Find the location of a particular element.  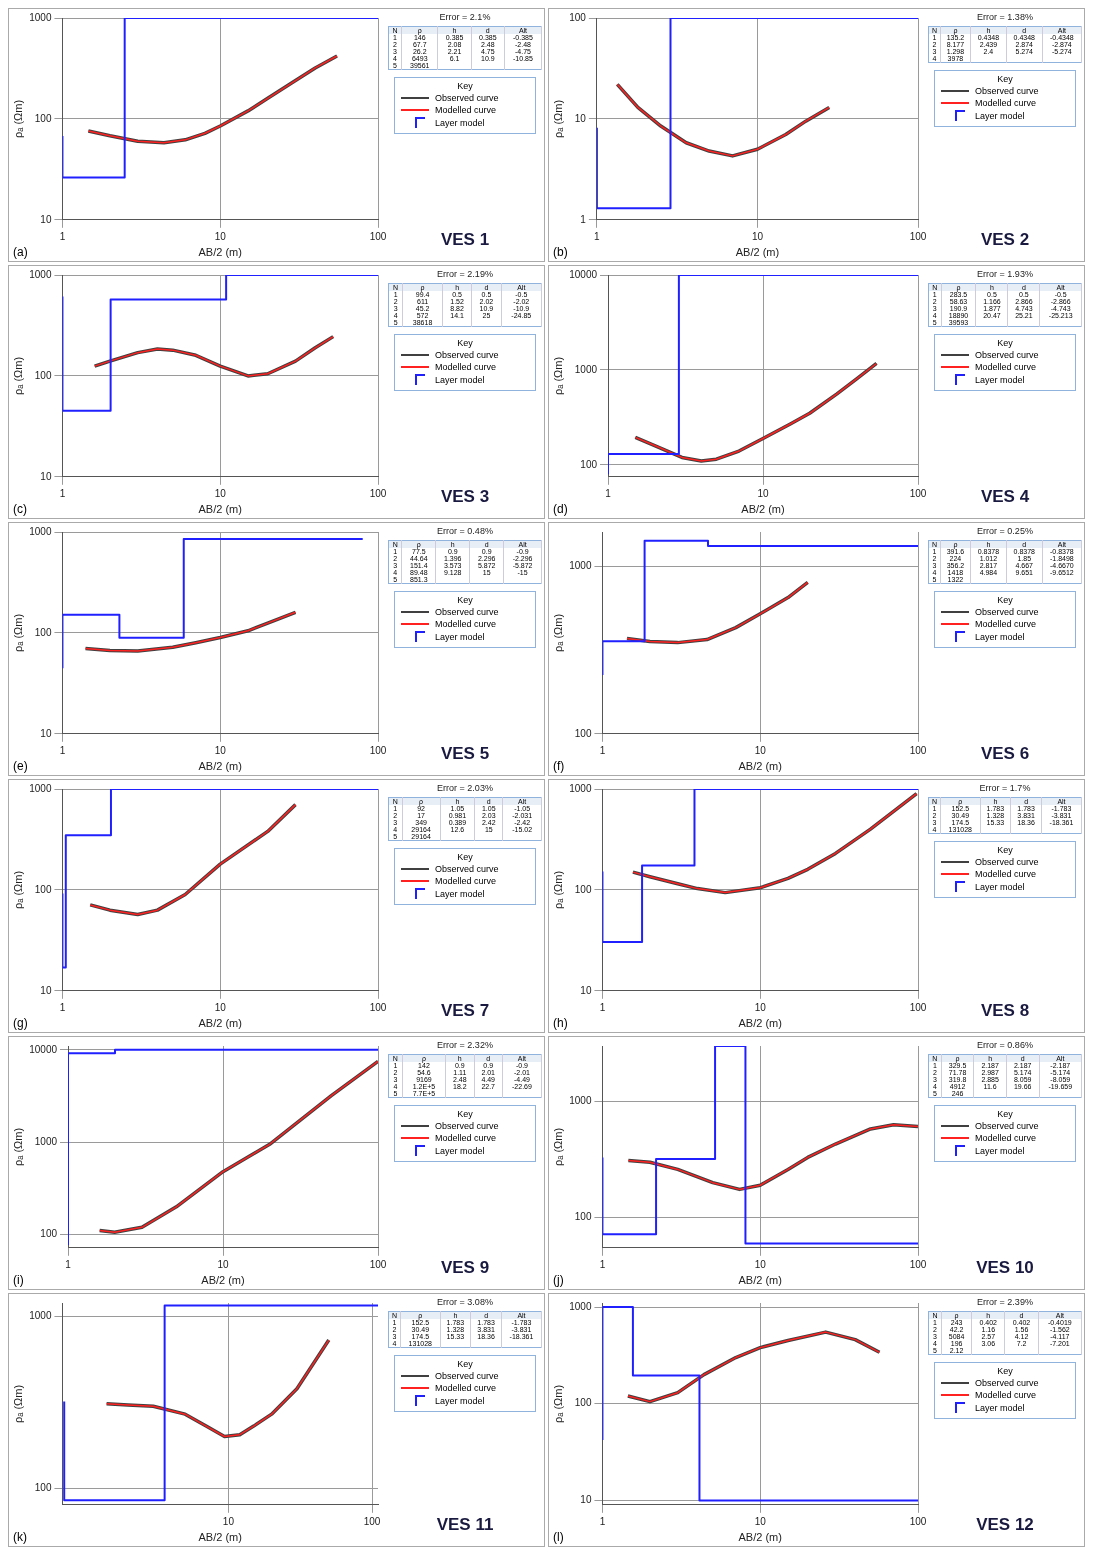

text: Error = 2.1% is located at coordinates (465, 16).